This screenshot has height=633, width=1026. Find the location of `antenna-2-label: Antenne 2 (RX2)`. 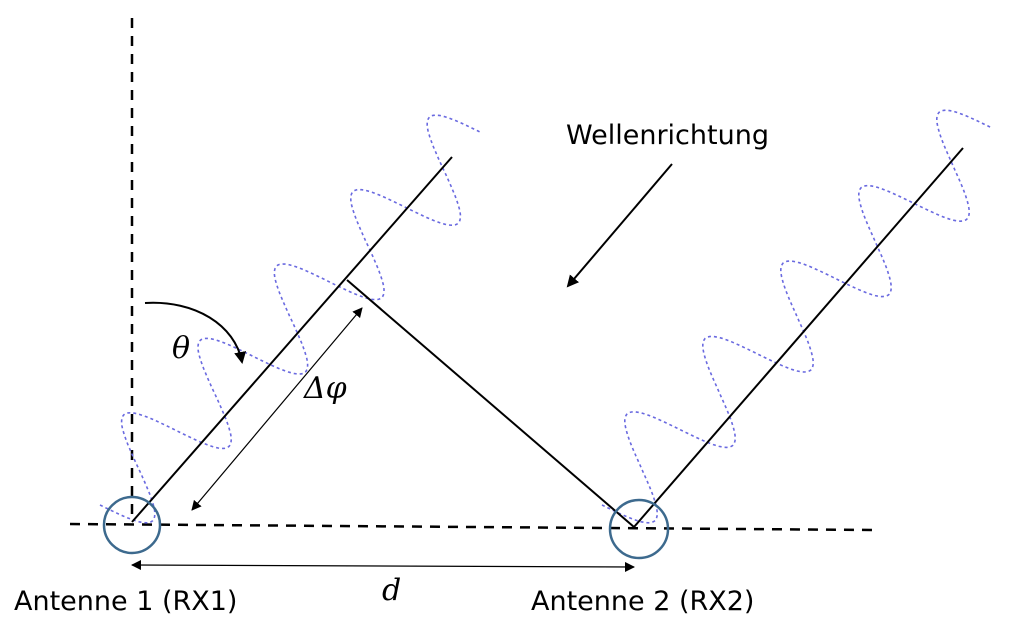

antenna-2-label: Antenne 2 (RX2) is located at coordinates (642, 601).